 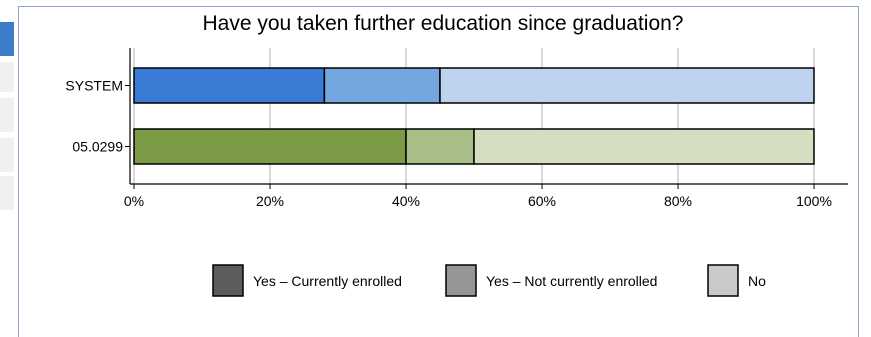 What do you see at coordinates (406, 201) in the screenshot?
I see `x-tick-label: 40%` at bounding box center [406, 201].